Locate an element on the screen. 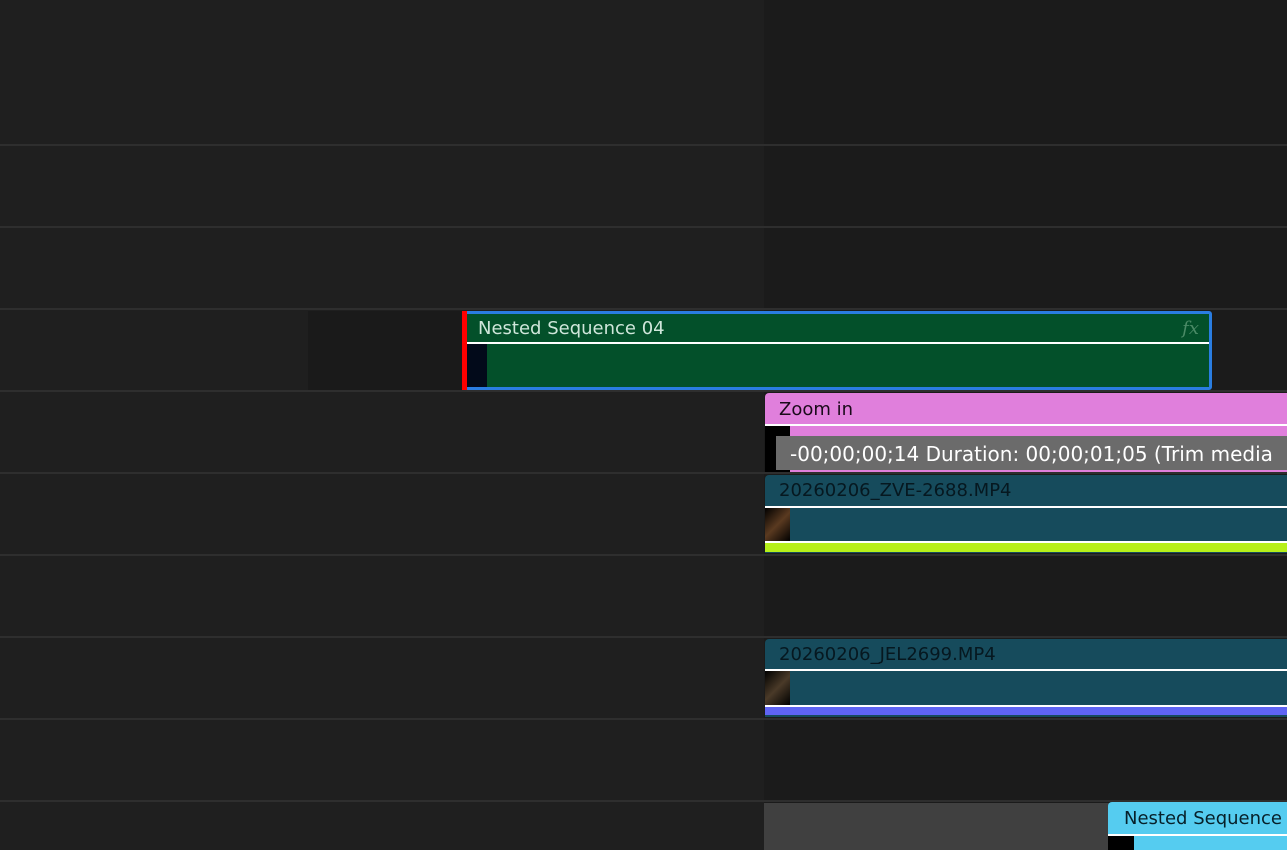 The image size is (1287, 850). trim-edge-handle is located at coordinates (464, 350).